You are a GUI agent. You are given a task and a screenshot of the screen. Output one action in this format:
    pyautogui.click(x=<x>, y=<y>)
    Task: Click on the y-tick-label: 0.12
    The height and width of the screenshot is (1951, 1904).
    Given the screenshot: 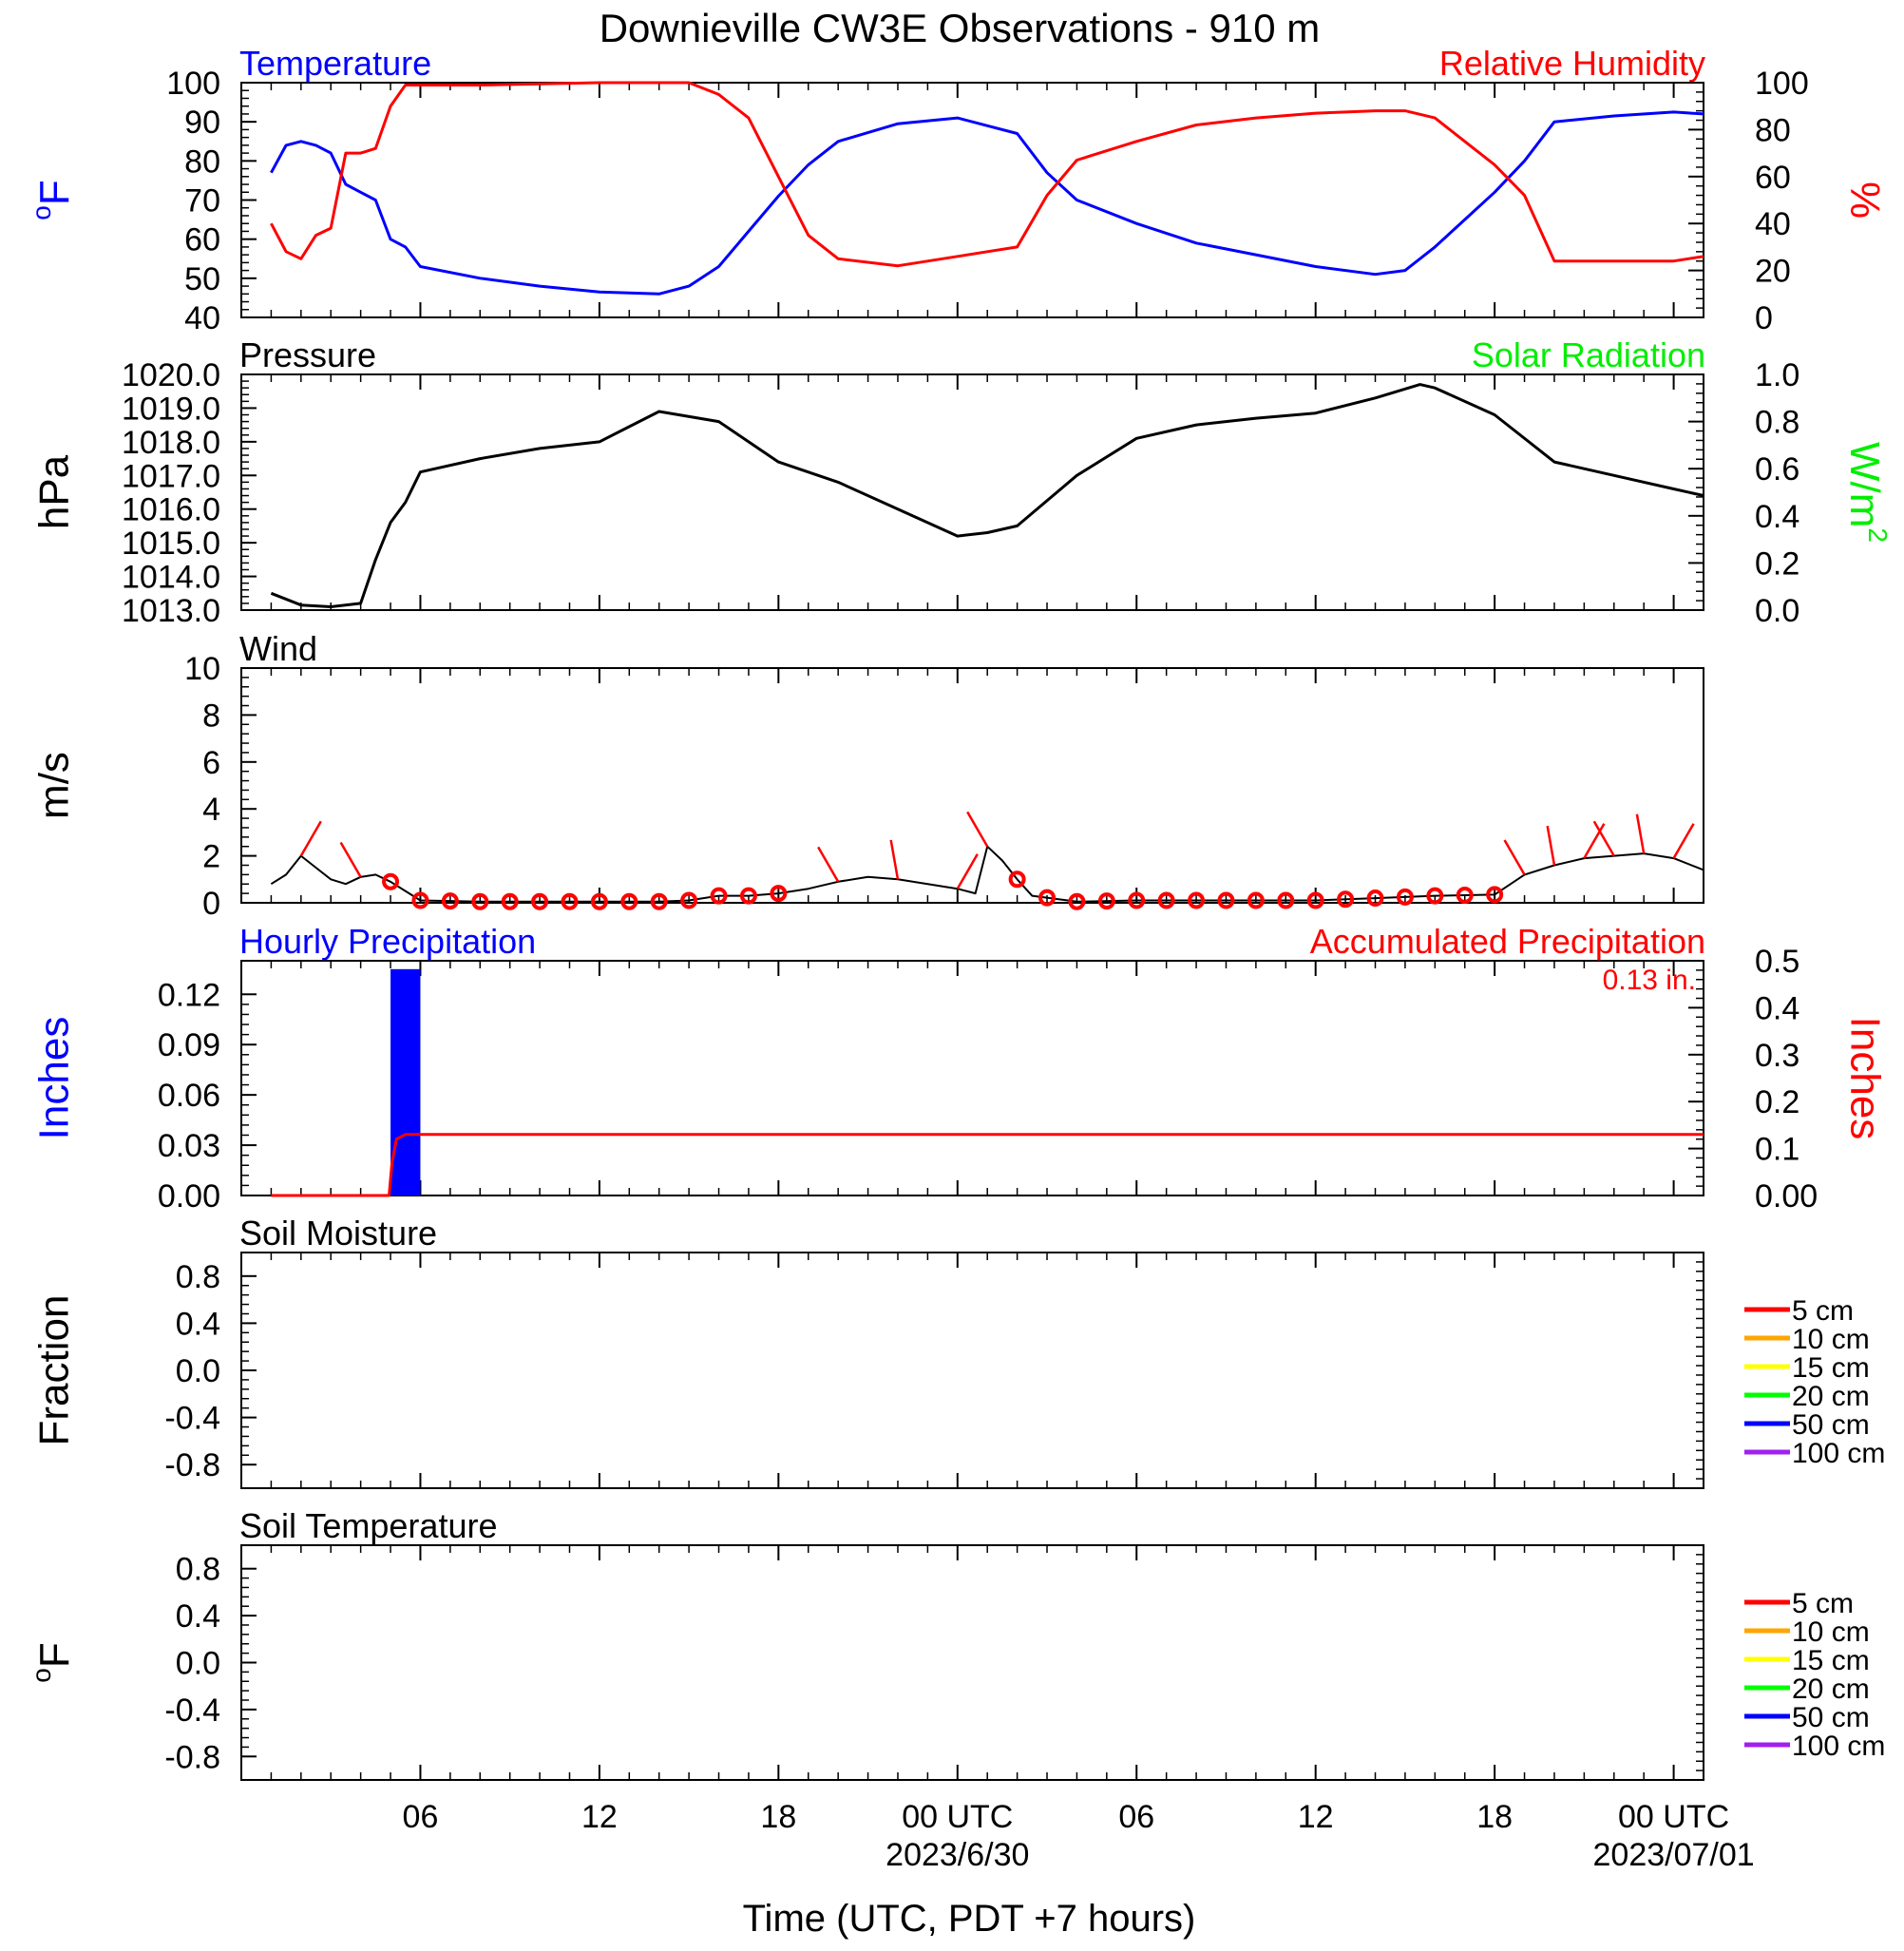 What is the action you would take?
    pyautogui.click(x=189, y=995)
    